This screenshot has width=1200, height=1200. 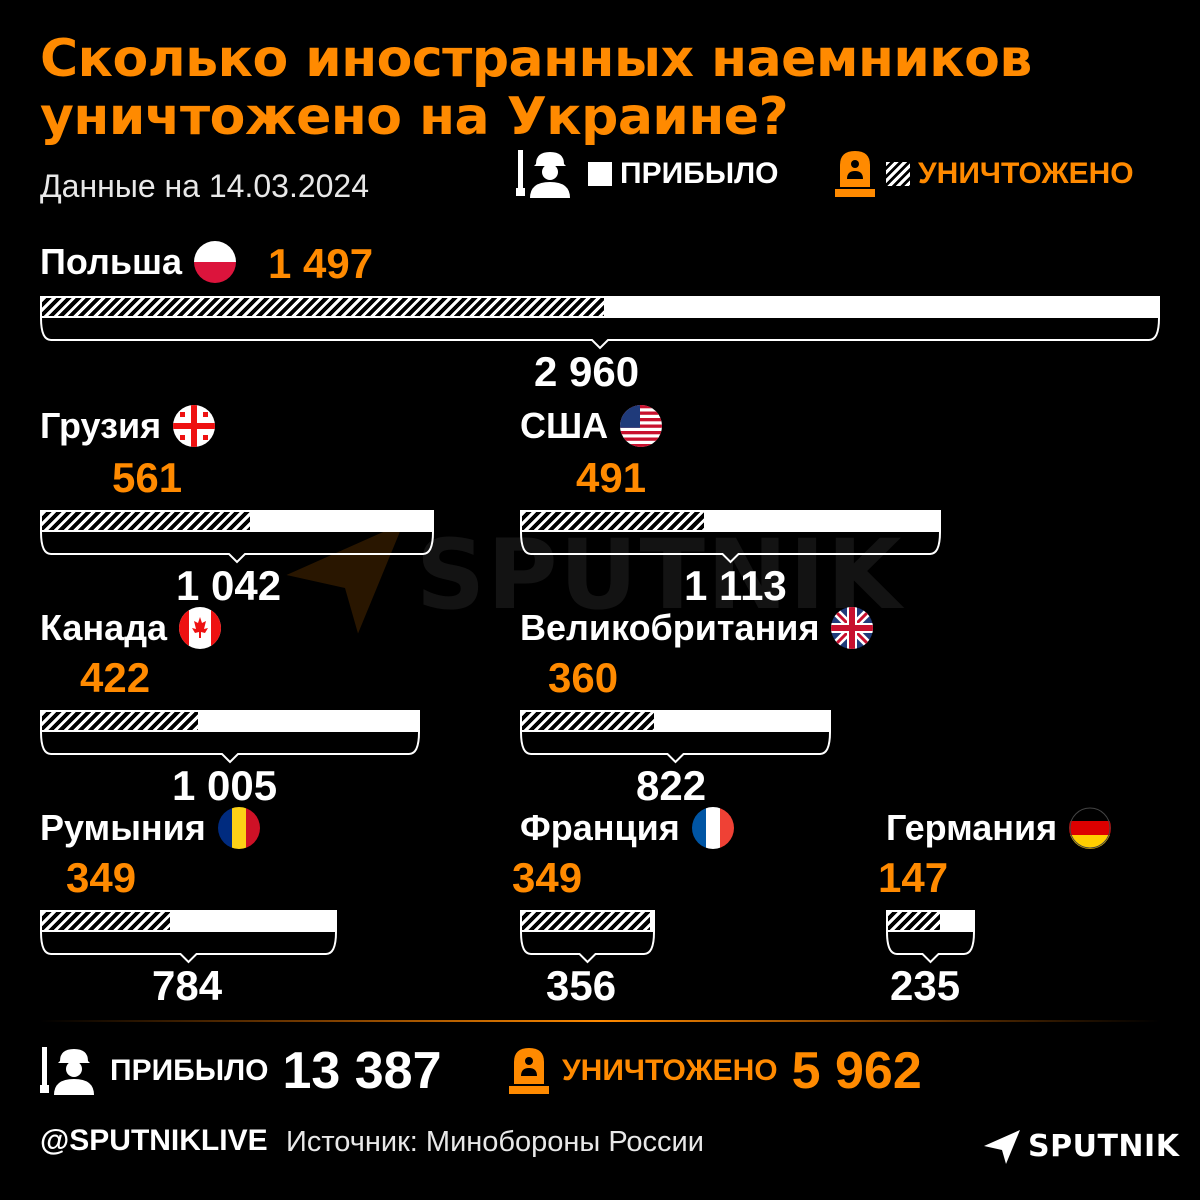 I want to click on destroyed-bar-georgia, so click(x=146, y=521).